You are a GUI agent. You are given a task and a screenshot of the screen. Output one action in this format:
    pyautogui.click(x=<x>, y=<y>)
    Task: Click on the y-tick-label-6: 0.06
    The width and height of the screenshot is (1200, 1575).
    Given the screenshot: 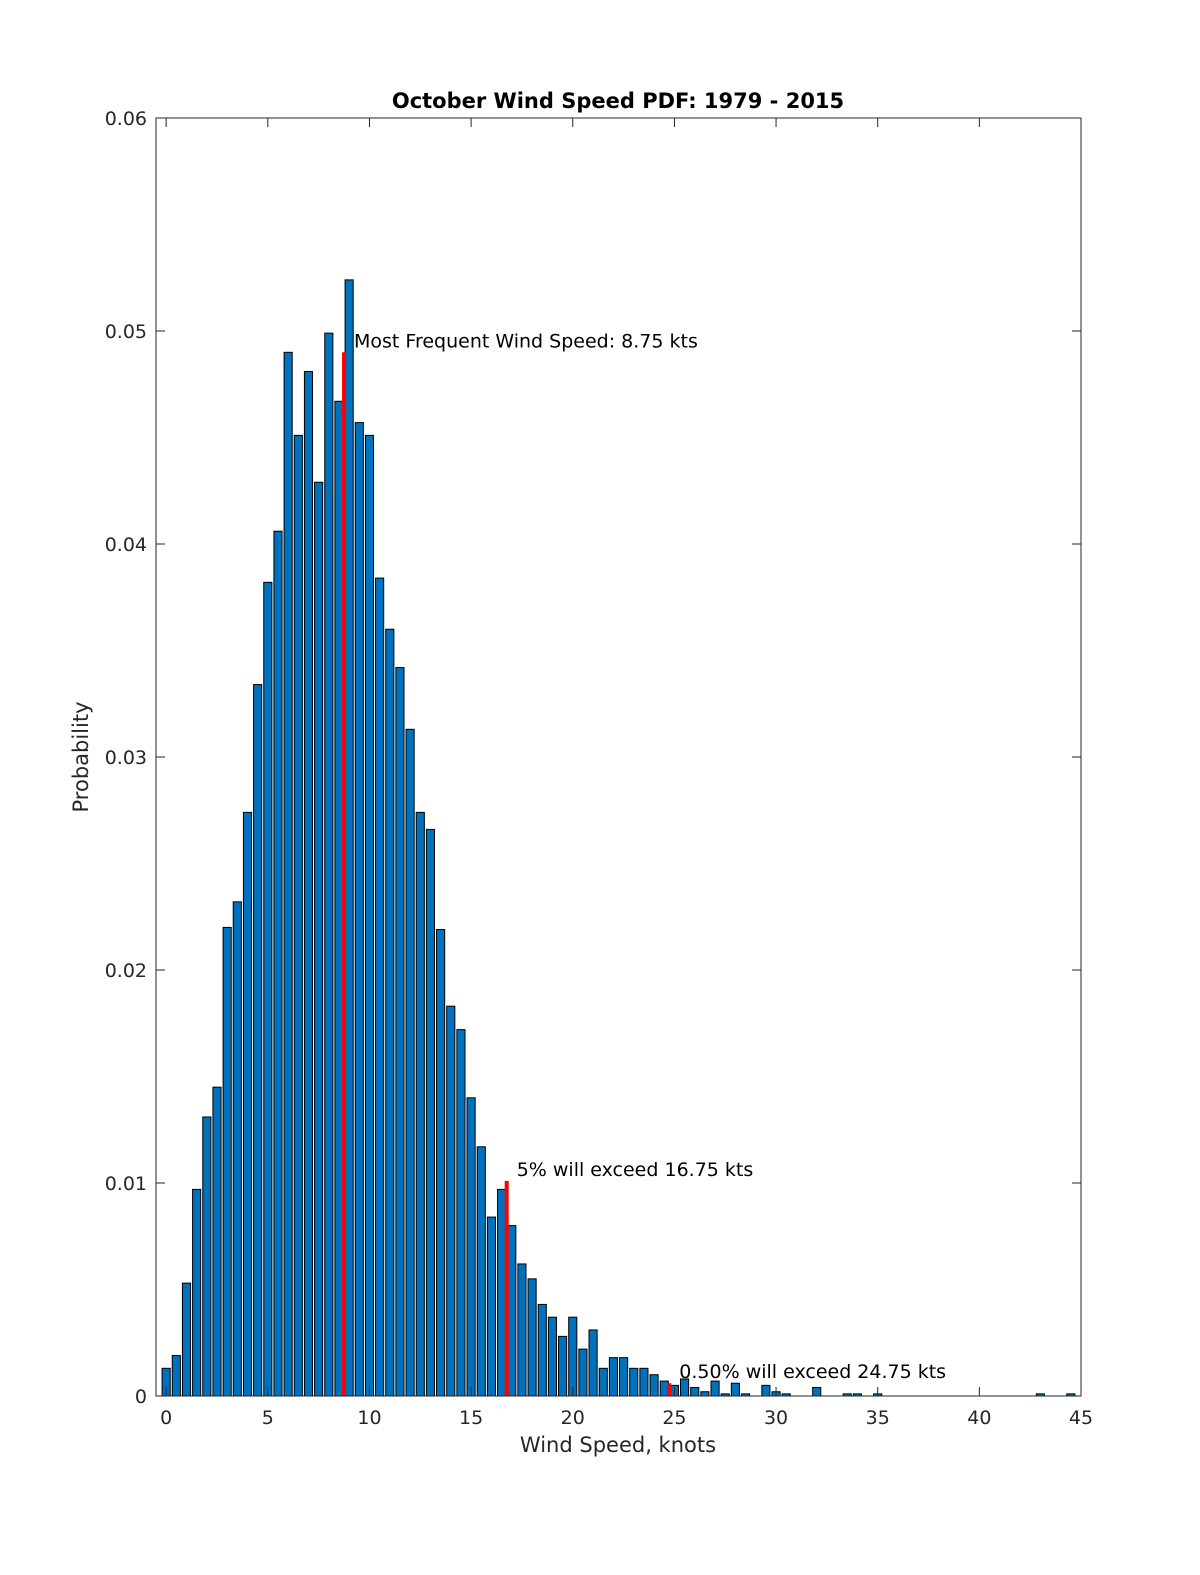 What is the action you would take?
    pyautogui.click(x=126, y=119)
    